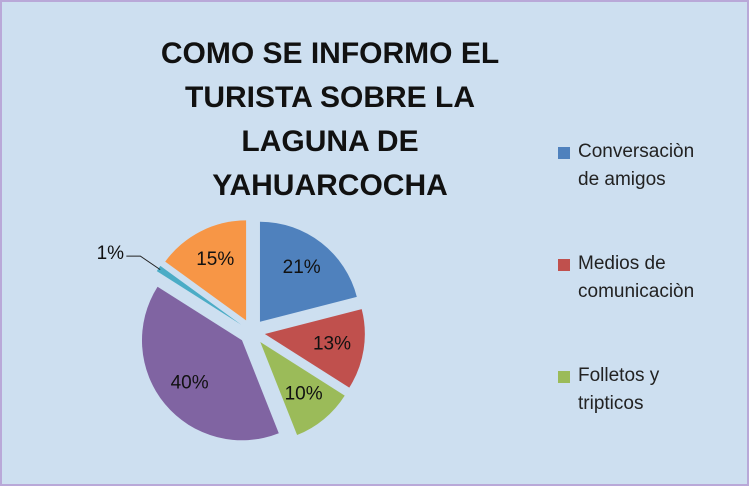  Describe the element at coordinates (302, 267) in the screenshot. I see `data-label: 21%` at that location.